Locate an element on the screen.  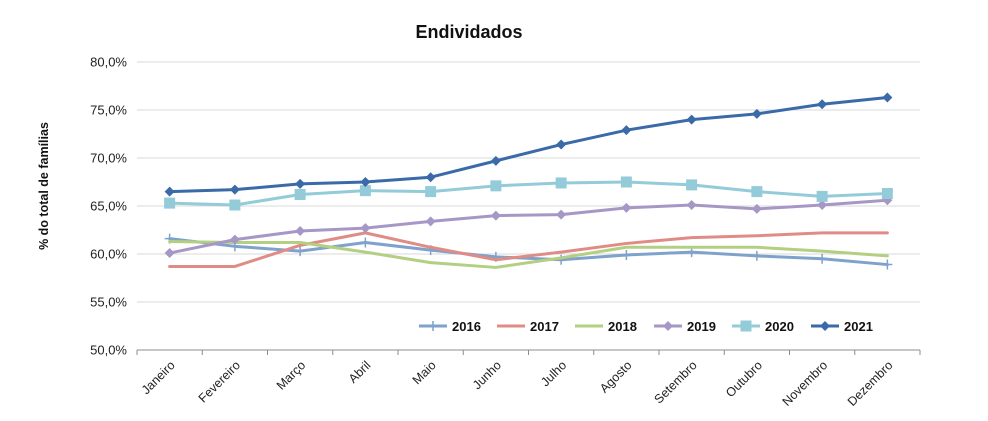
y-tick-label: 50,0% is located at coordinates (108, 350).